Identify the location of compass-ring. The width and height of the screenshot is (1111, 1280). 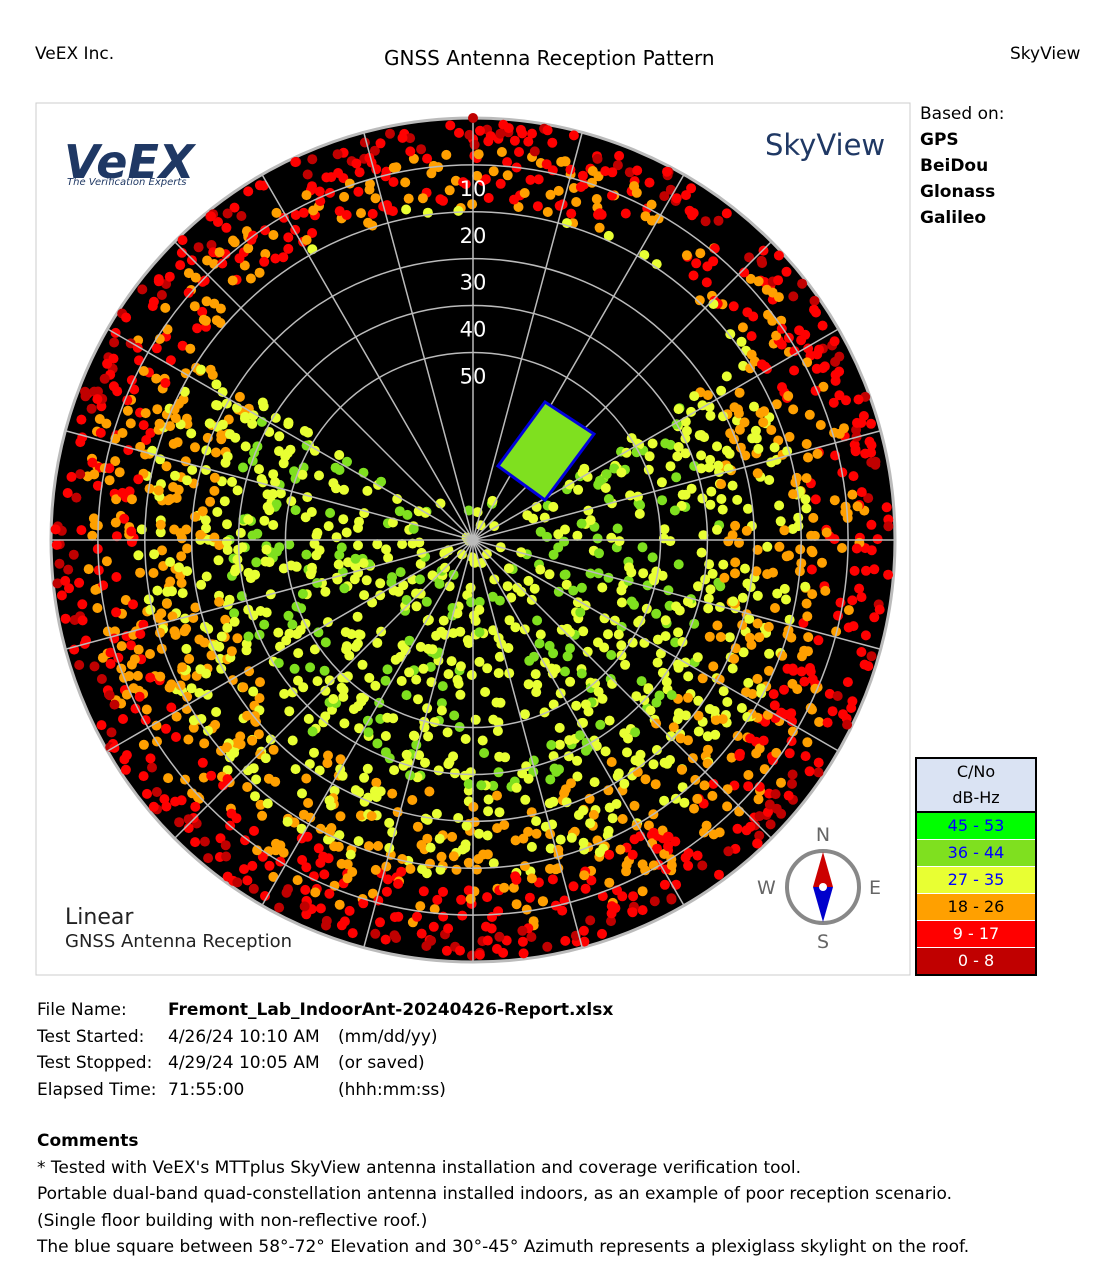
(823, 887).